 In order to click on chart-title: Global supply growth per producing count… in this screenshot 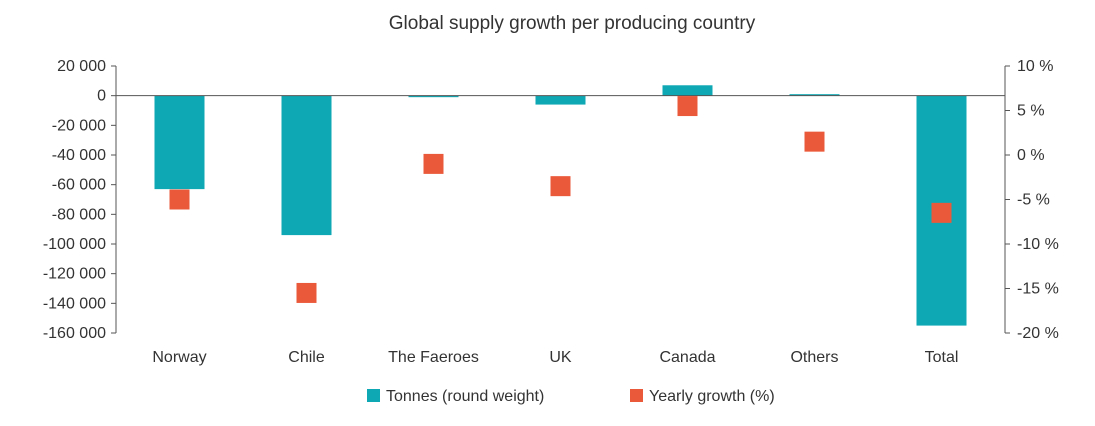, I will do `click(572, 23)`.